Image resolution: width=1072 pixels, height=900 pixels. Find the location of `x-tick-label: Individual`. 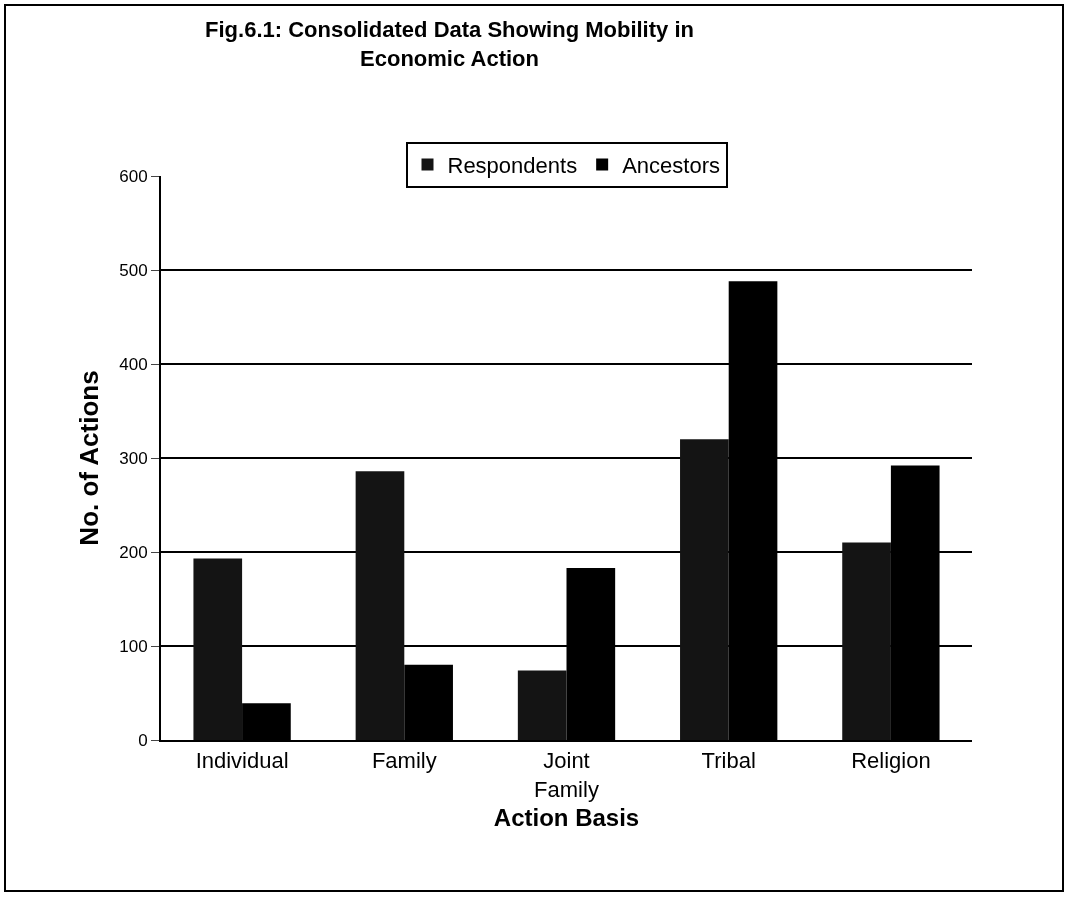

x-tick-label: Individual is located at coordinates (242, 761).